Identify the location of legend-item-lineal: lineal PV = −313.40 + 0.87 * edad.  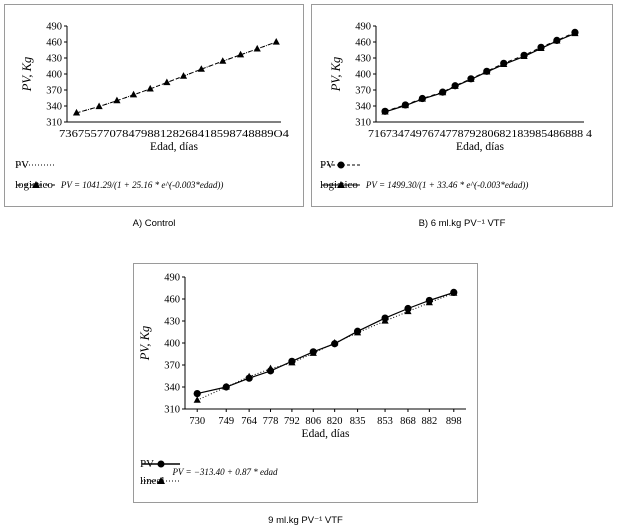
(208, 477).